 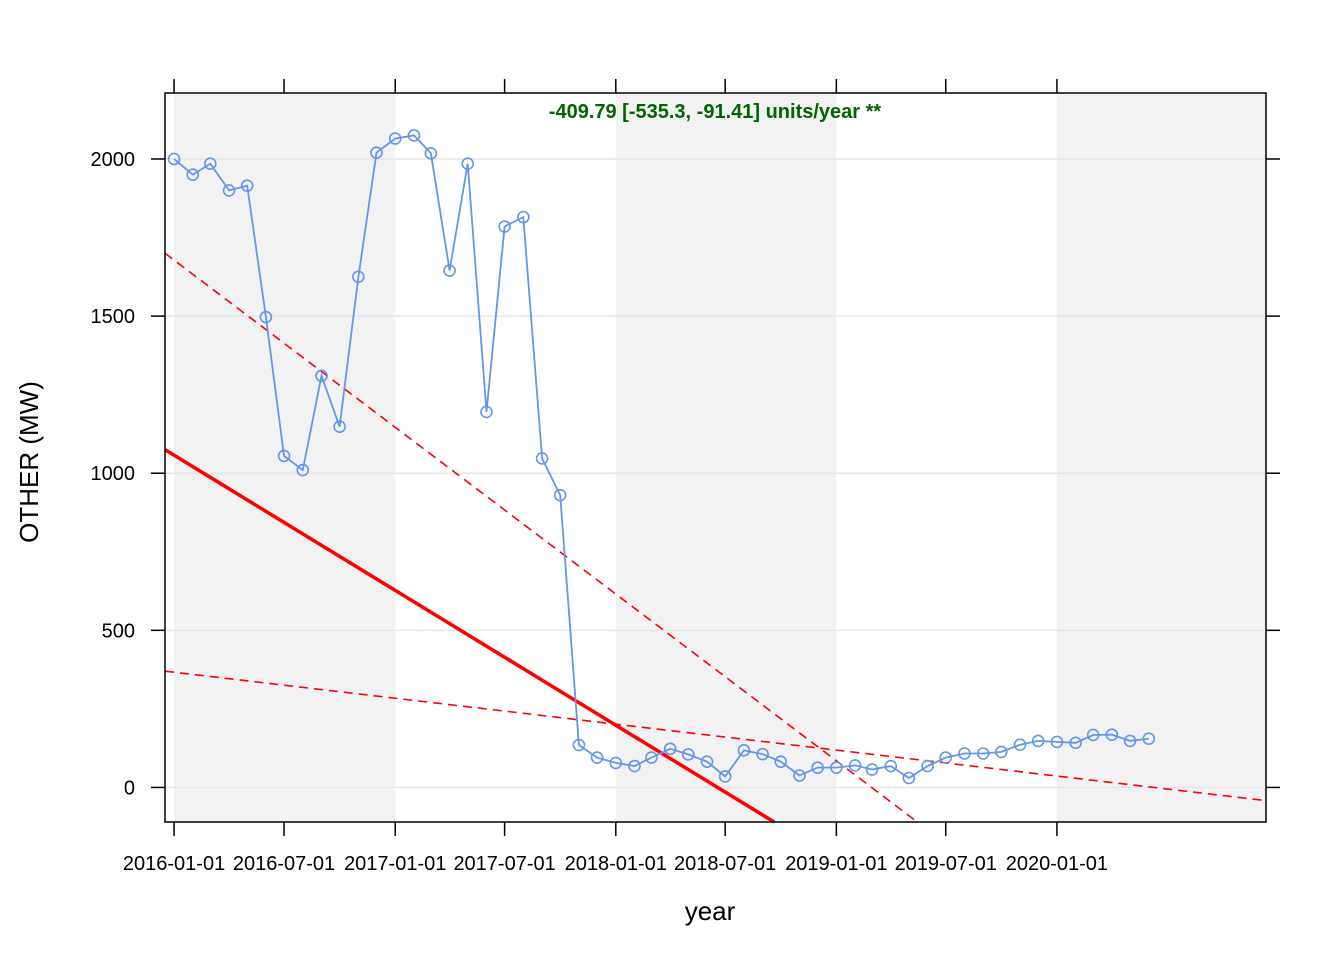 What do you see at coordinates (174, 864) in the screenshot?
I see `x-tick-label: 2016-01-01` at bounding box center [174, 864].